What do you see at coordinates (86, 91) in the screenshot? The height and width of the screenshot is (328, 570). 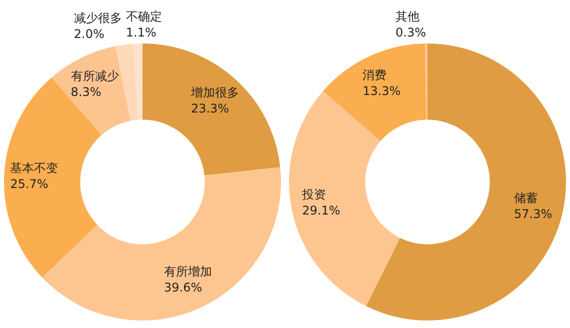 I see `data-label: 8.3%` at bounding box center [86, 91].